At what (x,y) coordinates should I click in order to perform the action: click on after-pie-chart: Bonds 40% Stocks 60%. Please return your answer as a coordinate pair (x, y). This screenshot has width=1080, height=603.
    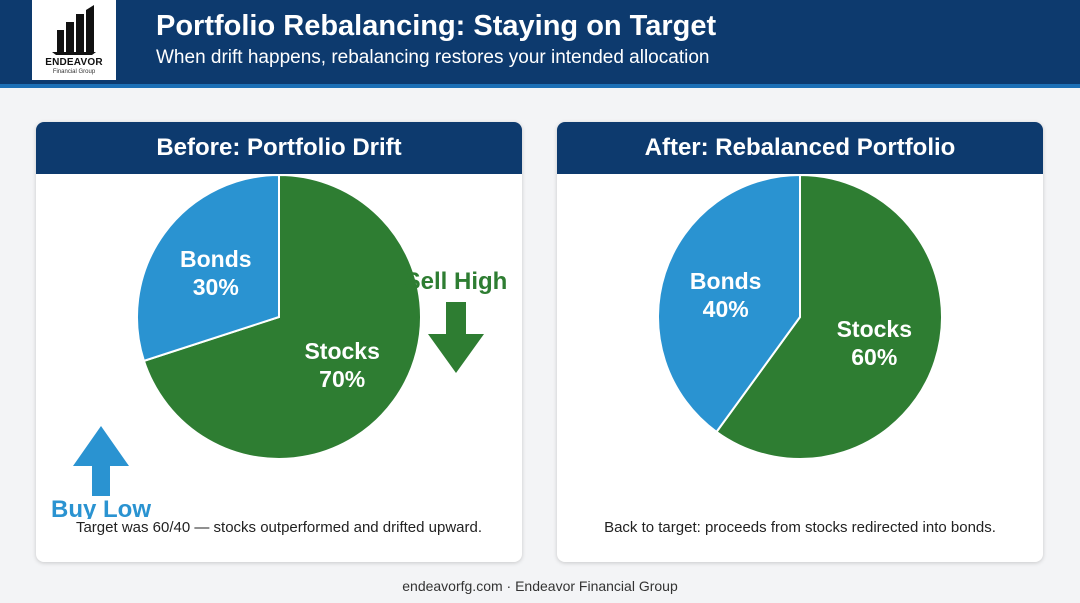
    Looking at the image, I should click on (800, 317).